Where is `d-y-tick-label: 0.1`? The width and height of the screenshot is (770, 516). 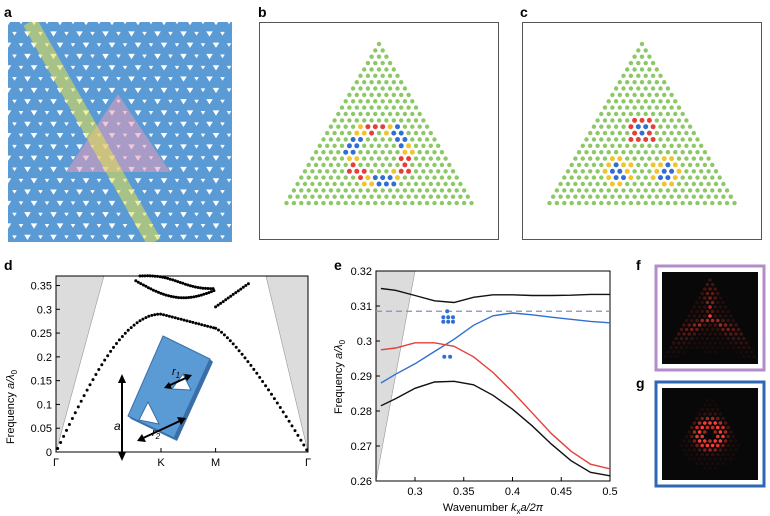 d-y-tick-label: 0.1 is located at coordinates (44, 405).